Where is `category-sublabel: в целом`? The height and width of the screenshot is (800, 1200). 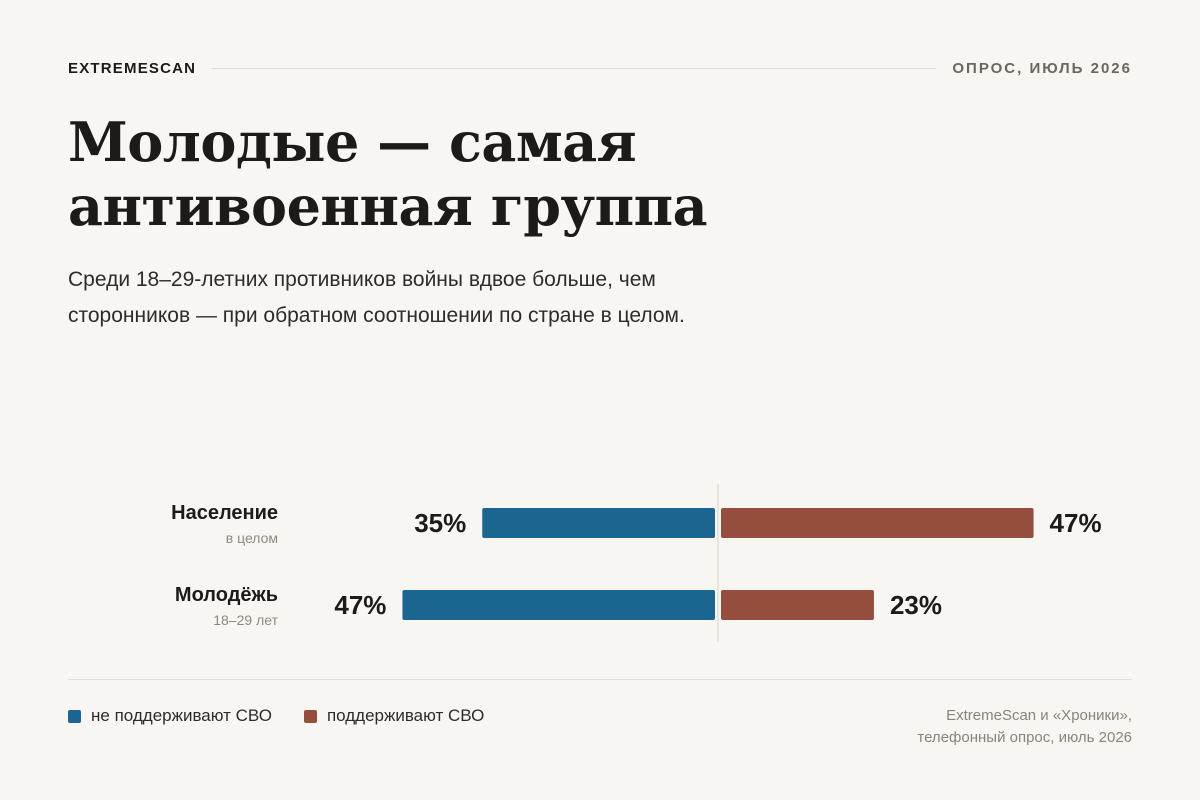 category-sublabel: в целом is located at coordinates (252, 538).